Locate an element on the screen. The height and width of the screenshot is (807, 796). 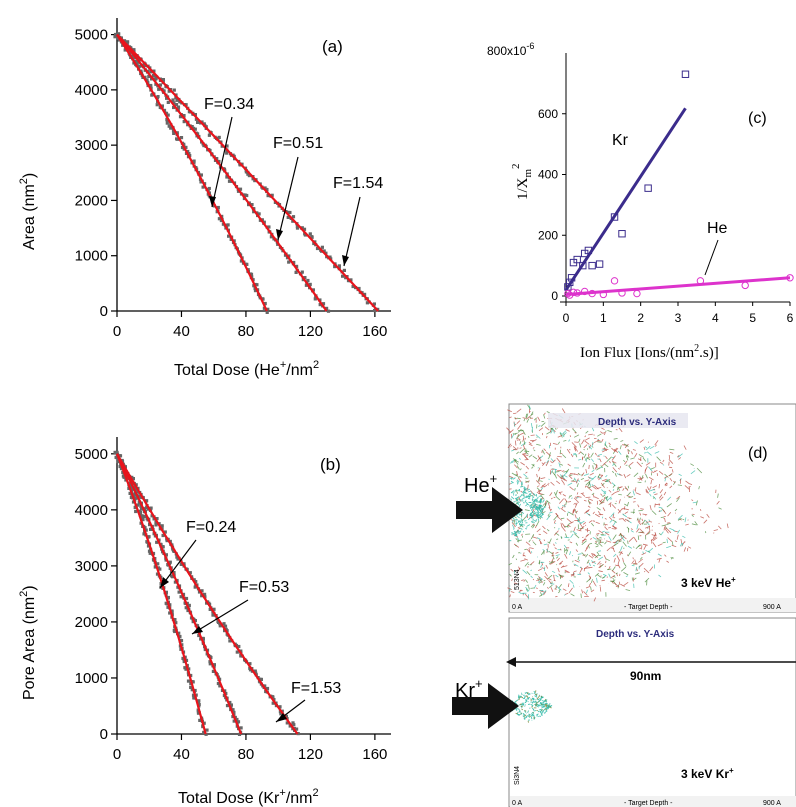
panel-c-x-tick-label: 2 is located at coordinates (640, 318).